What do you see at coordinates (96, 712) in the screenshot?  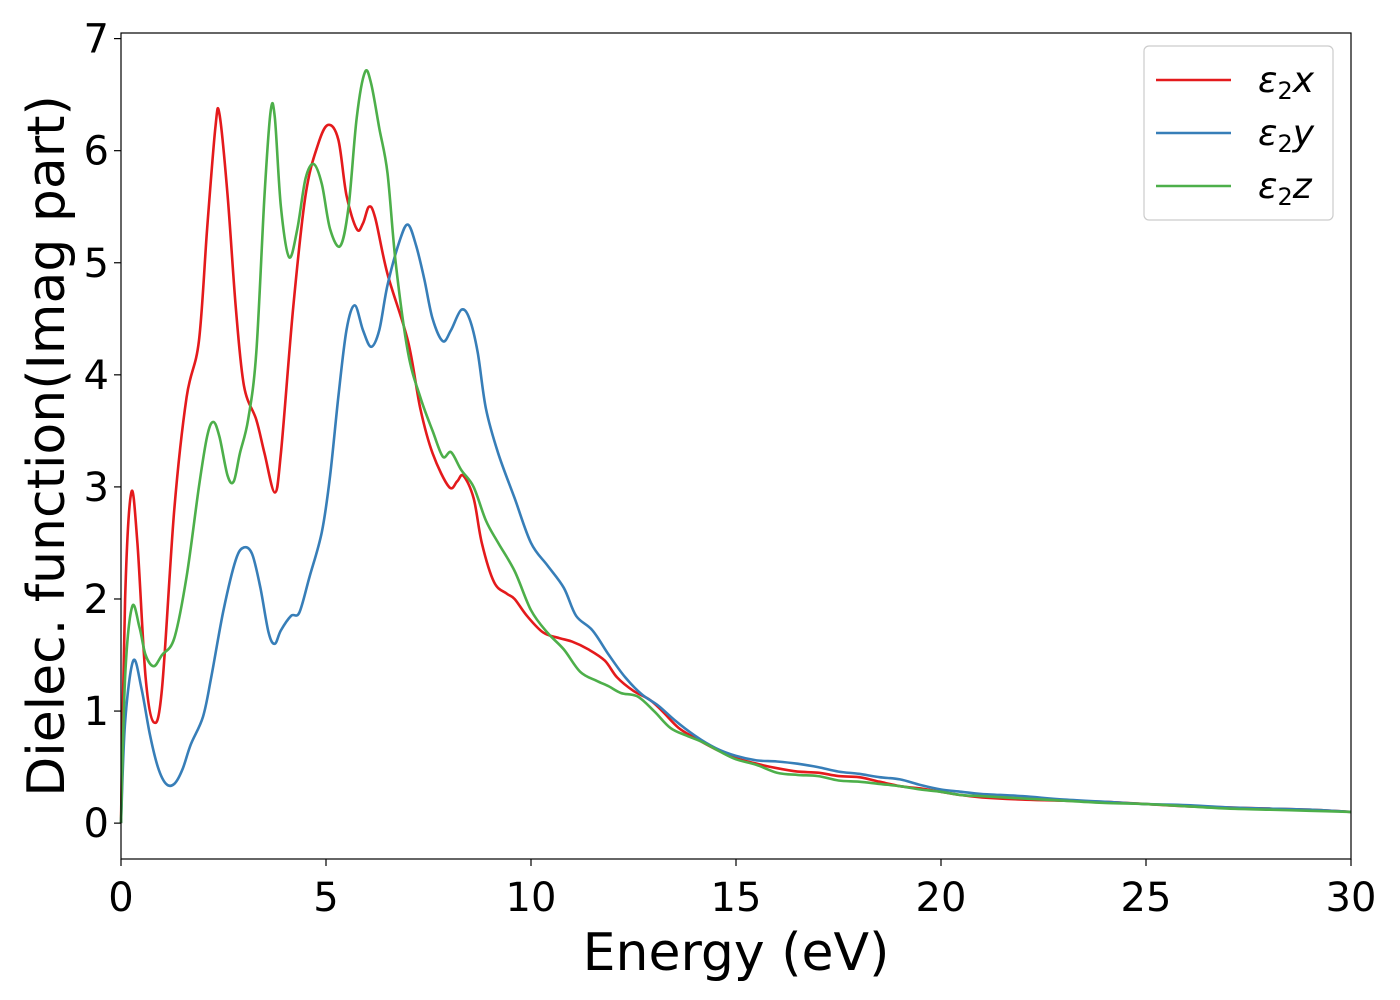 I see `y-tick-label: 1` at bounding box center [96, 712].